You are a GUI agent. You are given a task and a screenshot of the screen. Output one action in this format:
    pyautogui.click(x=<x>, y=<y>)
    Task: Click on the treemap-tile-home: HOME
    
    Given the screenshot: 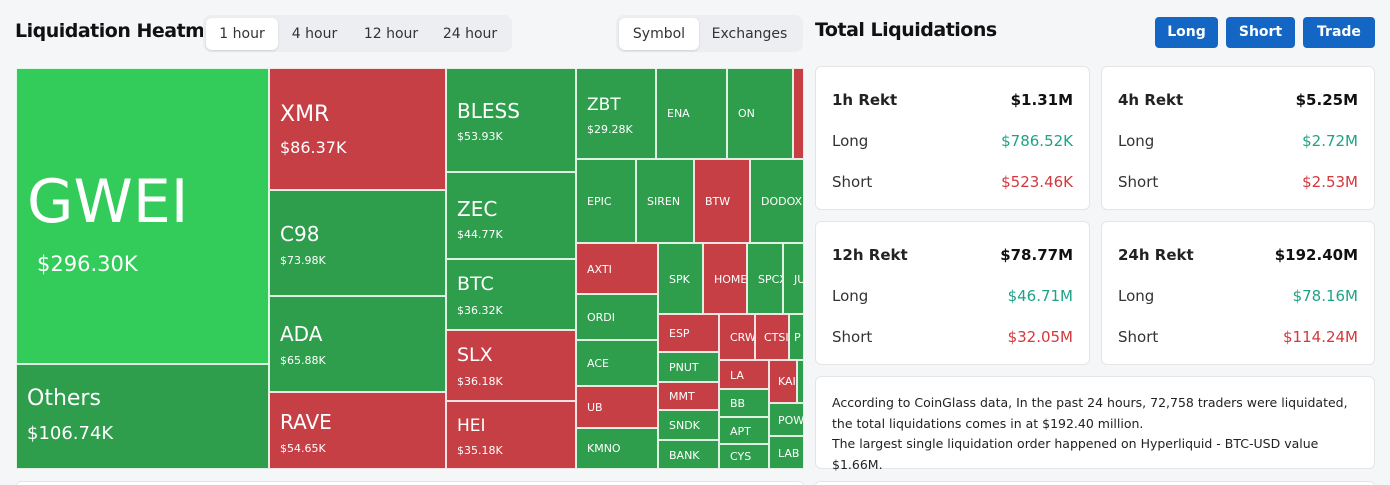 What is the action you would take?
    pyautogui.click(x=725, y=278)
    